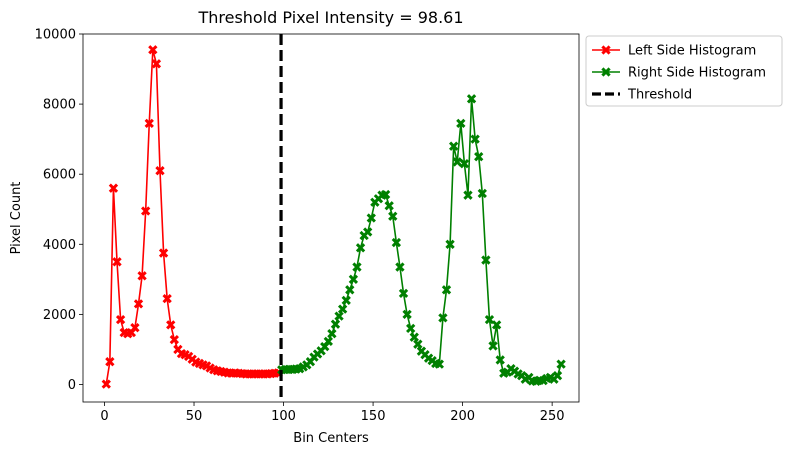  I want to click on y-tick-label: 4000, so click(59, 245).